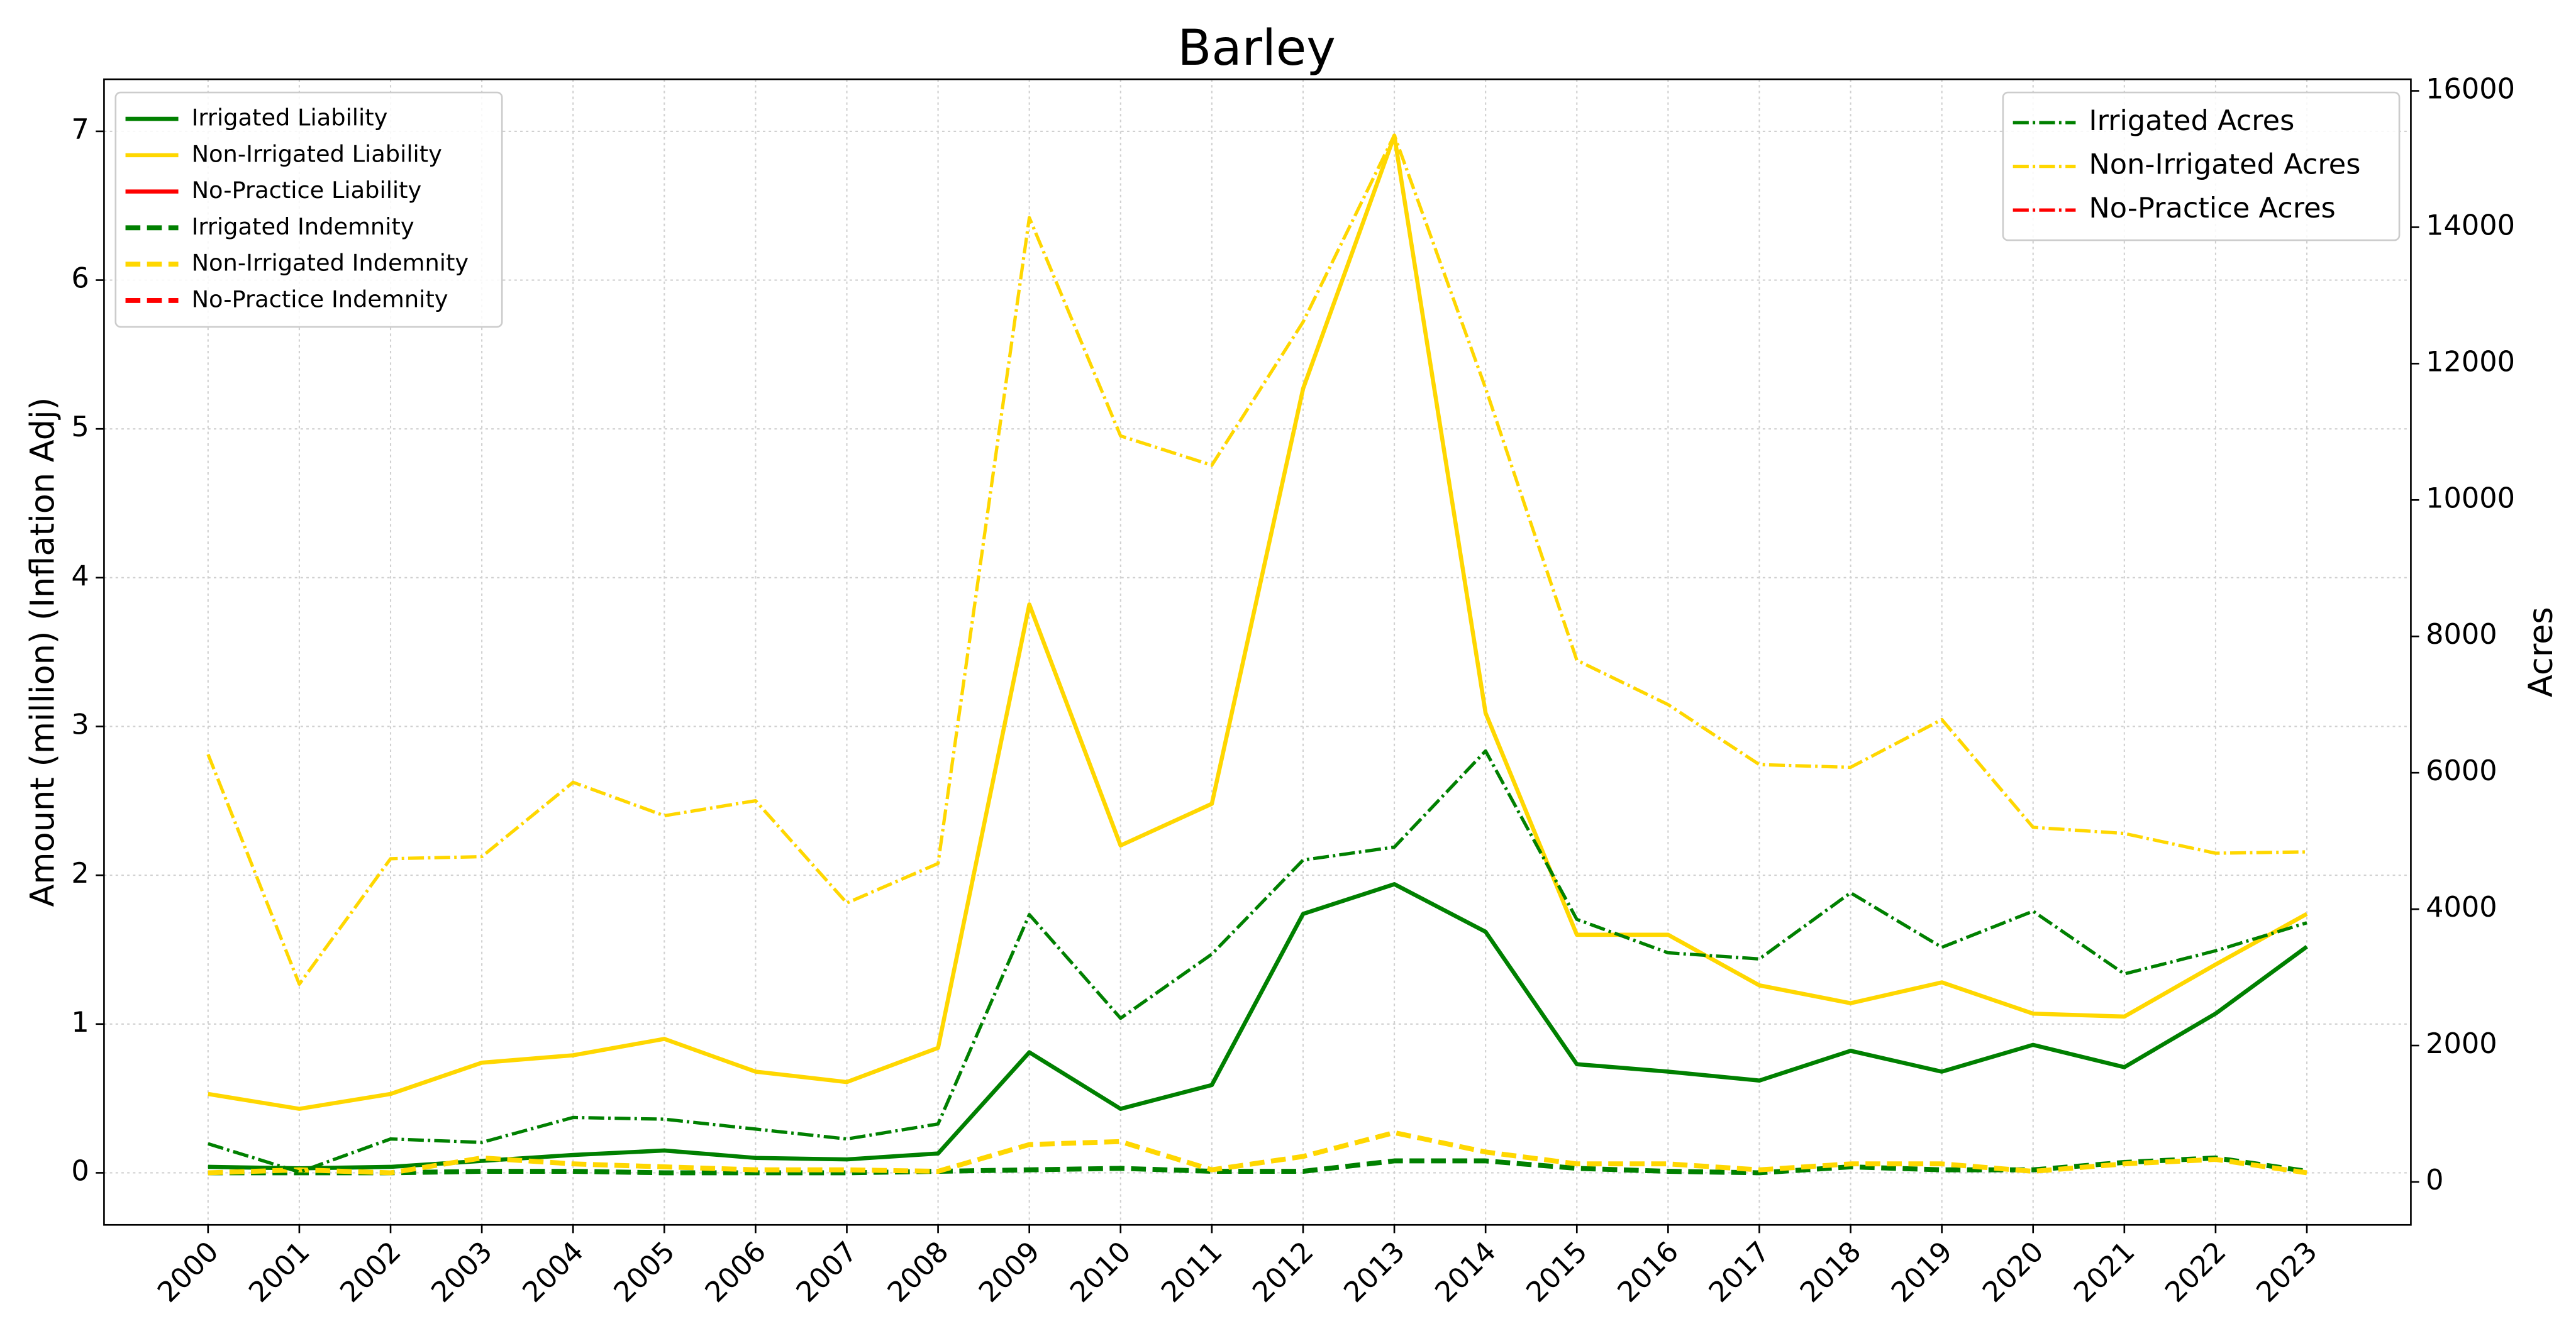 This screenshot has width=2576, height=1336. I want to click on y2-tick-label: 0, so click(2434, 1180).